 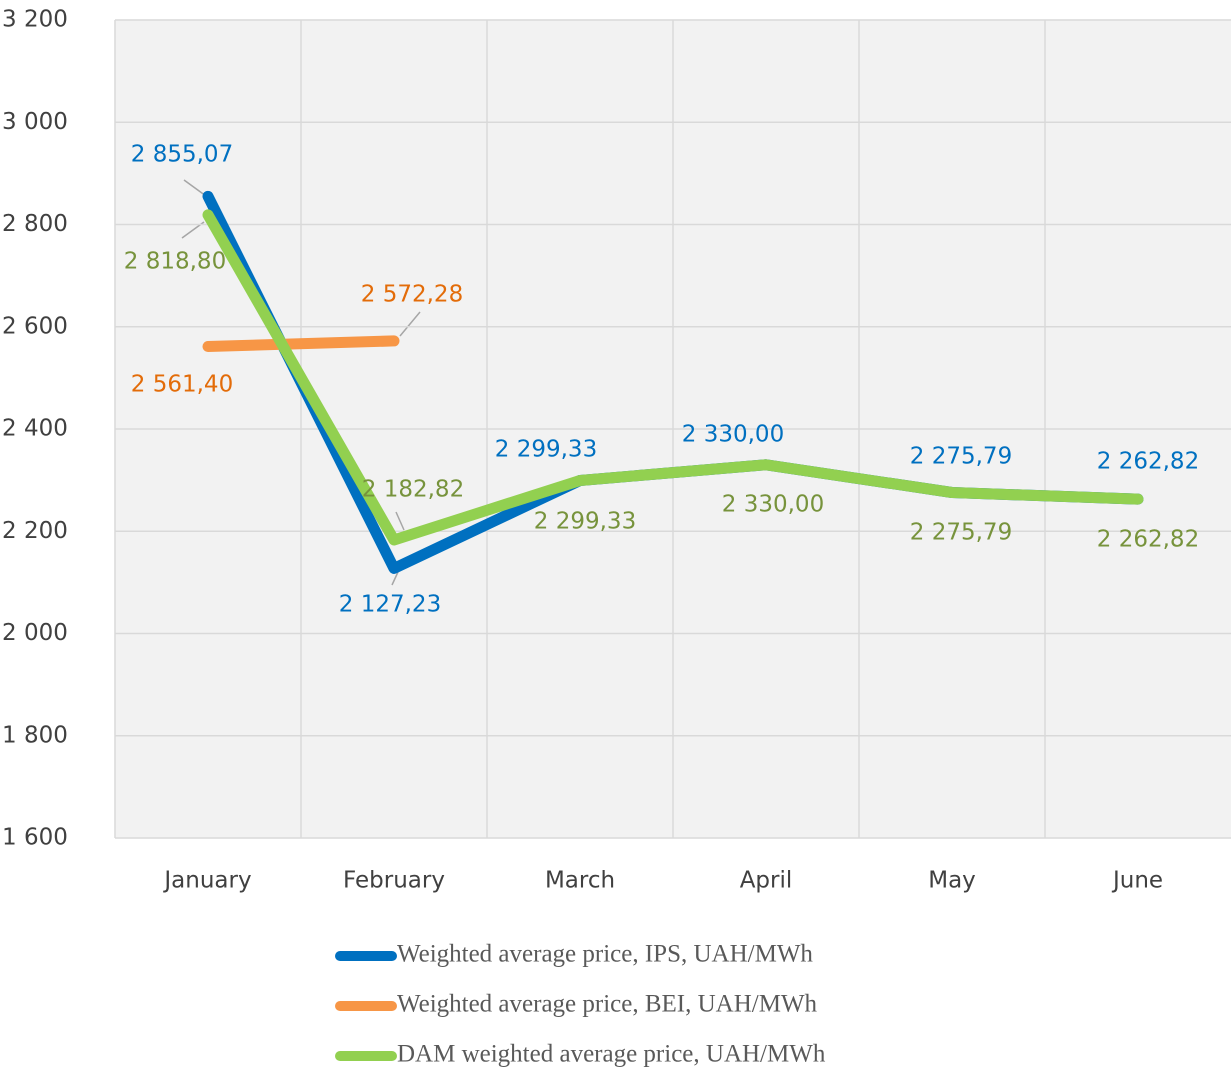 I want to click on legend-label: Weighted average price, BEI, UAH/MWh, so click(x=607, y=1004).